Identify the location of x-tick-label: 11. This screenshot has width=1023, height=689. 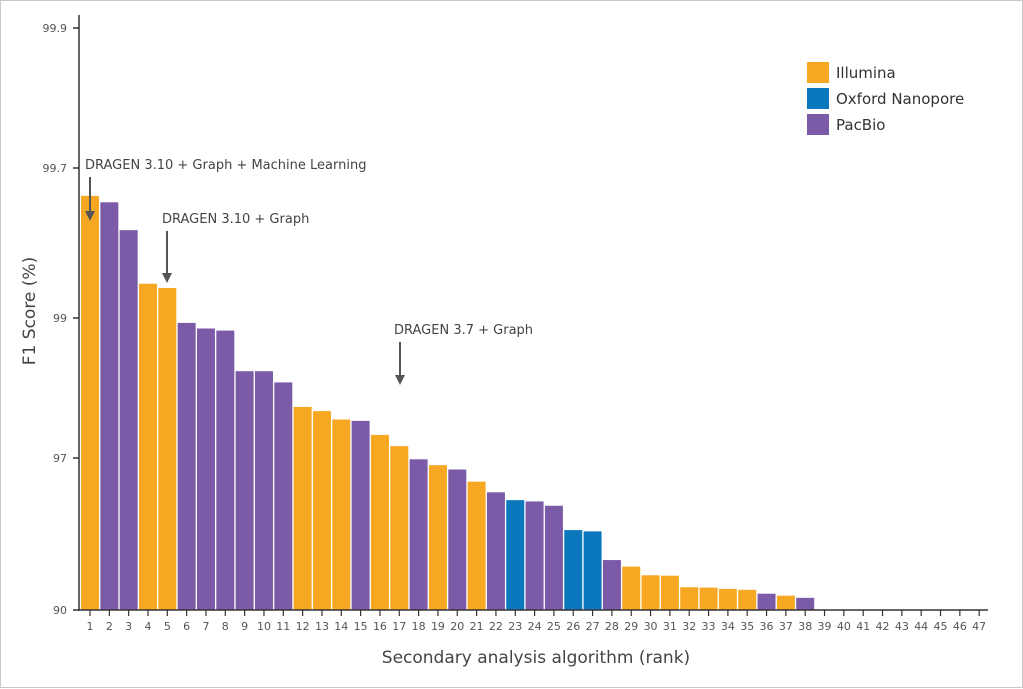
(283, 626).